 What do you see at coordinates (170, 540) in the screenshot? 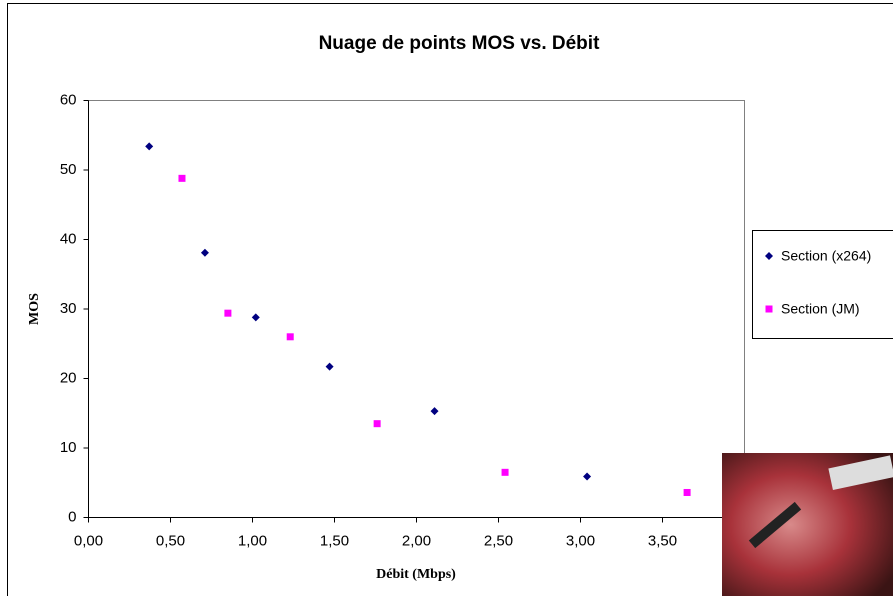
I see `x-tick-label: 0,50` at bounding box center [170, 540].